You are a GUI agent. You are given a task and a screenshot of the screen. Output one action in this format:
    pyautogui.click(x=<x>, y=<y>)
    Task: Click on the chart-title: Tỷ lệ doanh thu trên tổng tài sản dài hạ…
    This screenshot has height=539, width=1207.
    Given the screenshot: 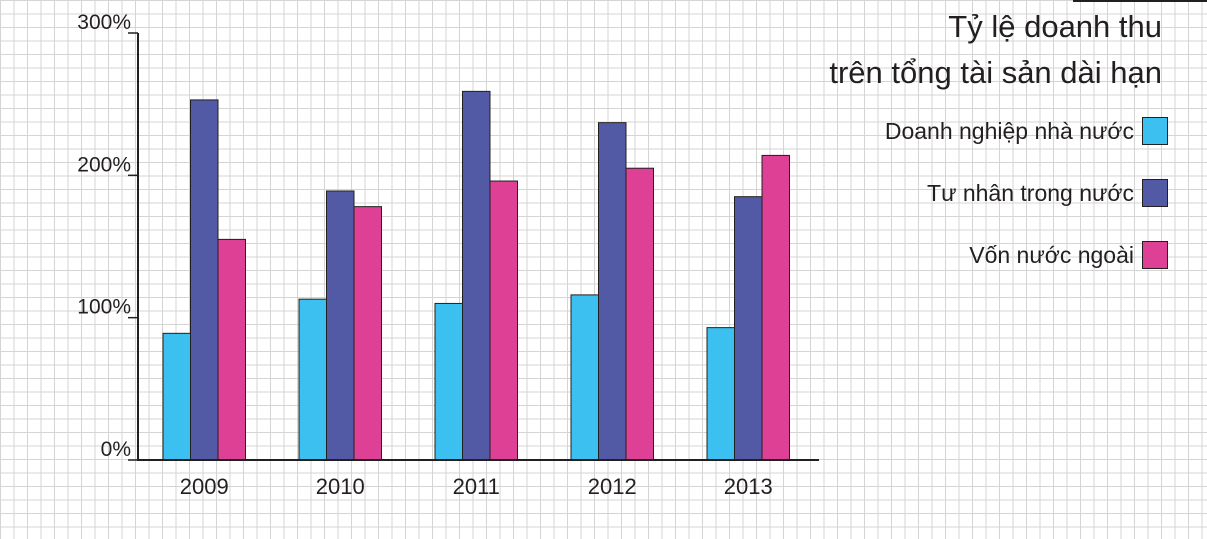 What is the action you would take?
    pyautogui.click(x=995, y=50)
    